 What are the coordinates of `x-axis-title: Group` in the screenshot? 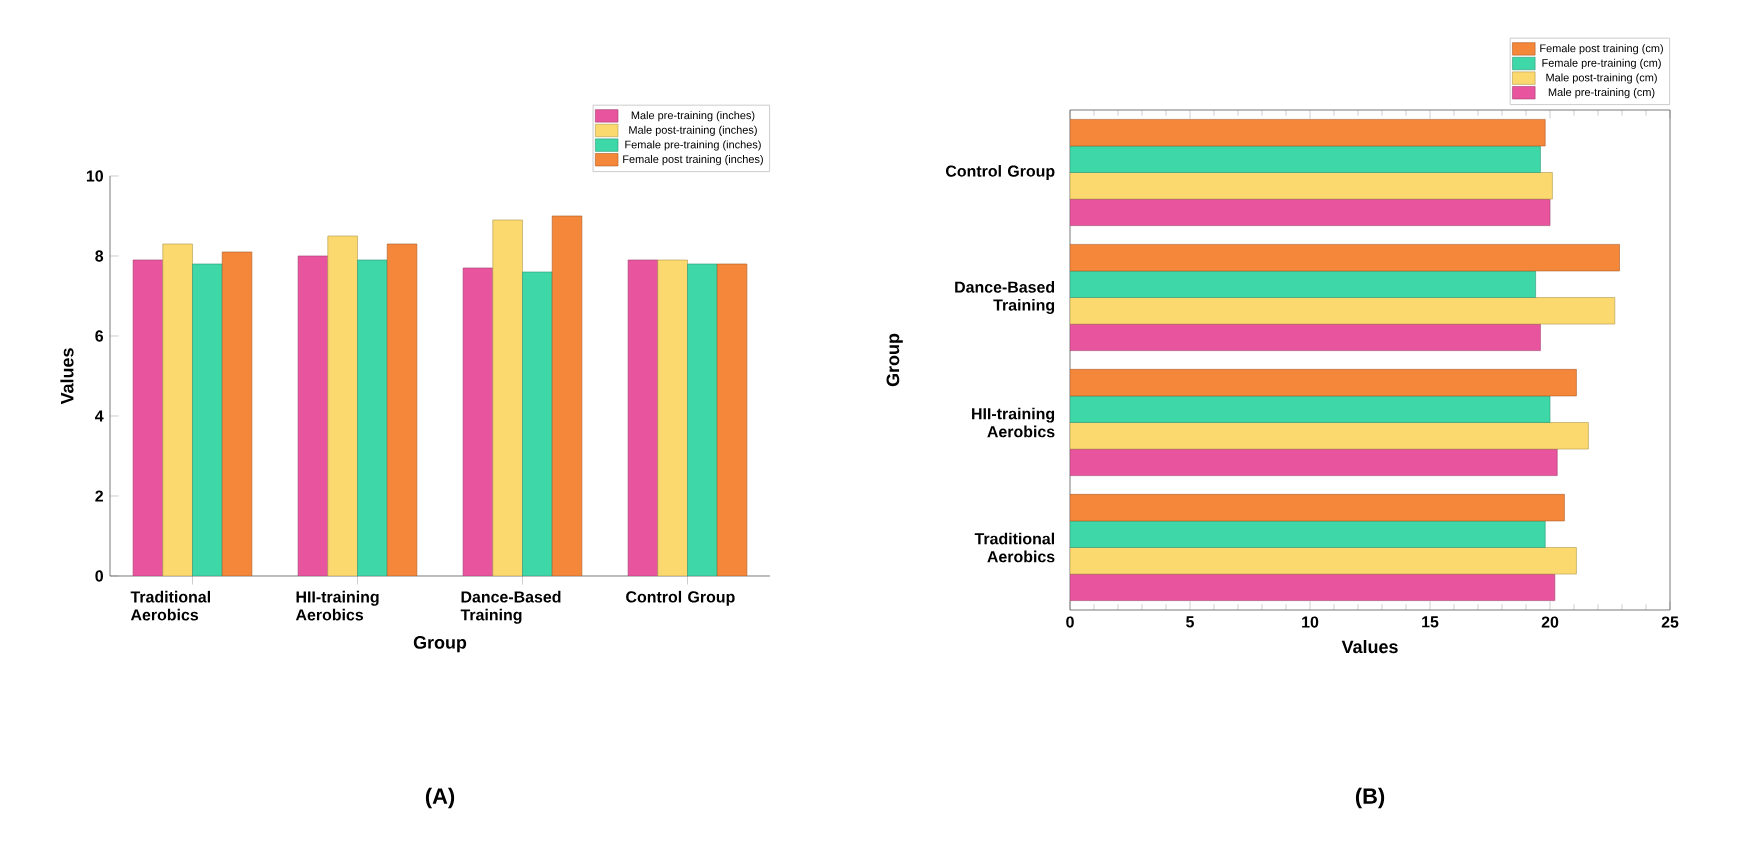 It's located at (440, 644).